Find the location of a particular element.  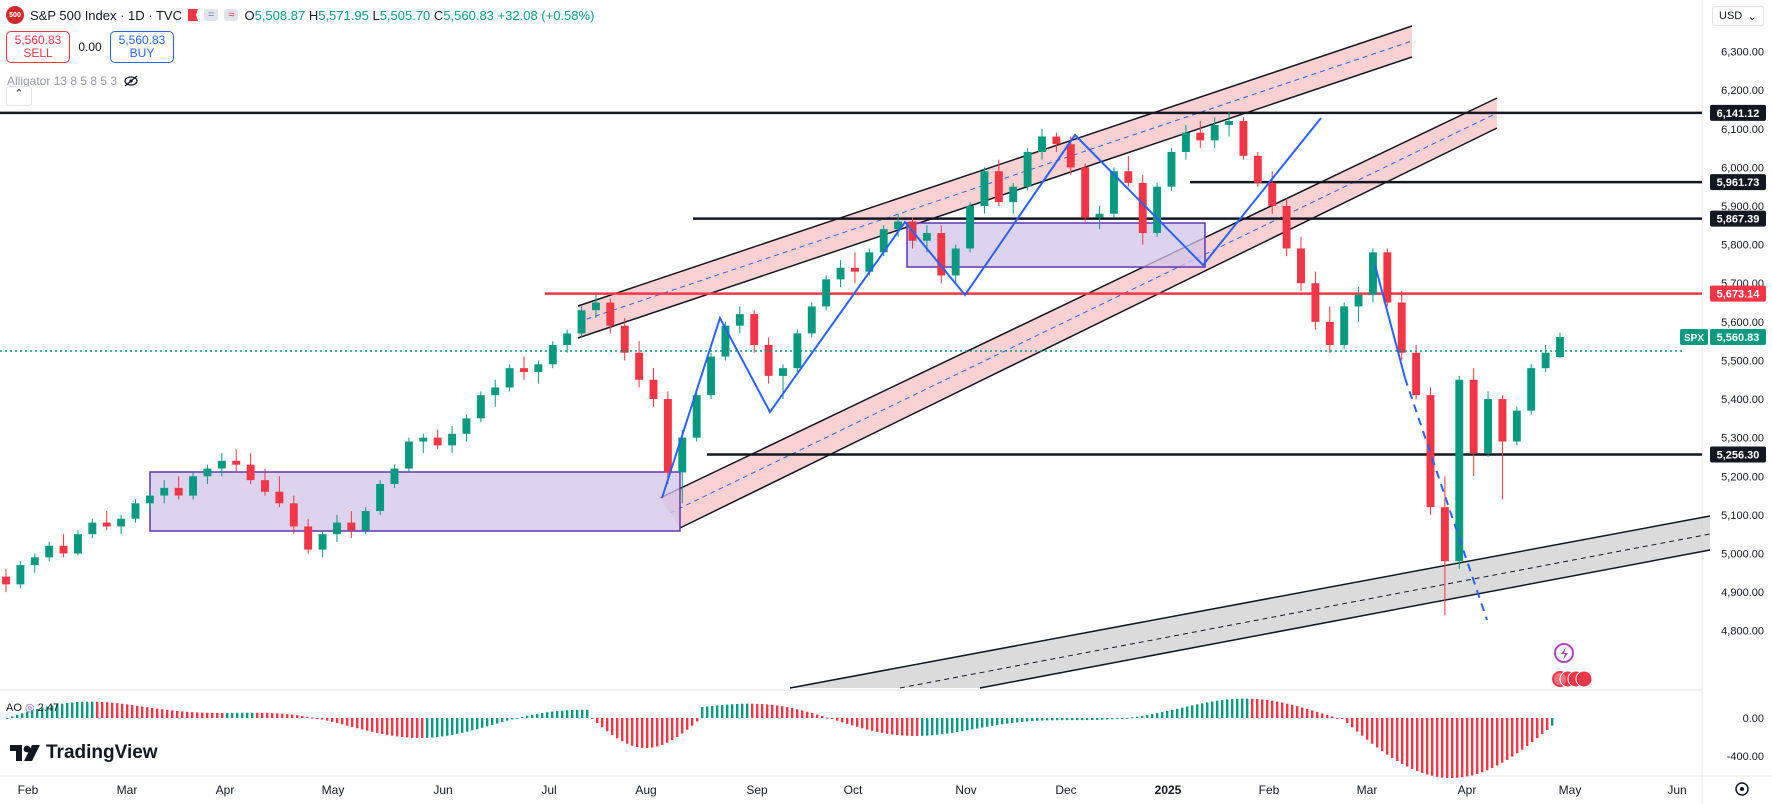

buy-button: 5,560.83 BUY is located at coordinates (142, 47).